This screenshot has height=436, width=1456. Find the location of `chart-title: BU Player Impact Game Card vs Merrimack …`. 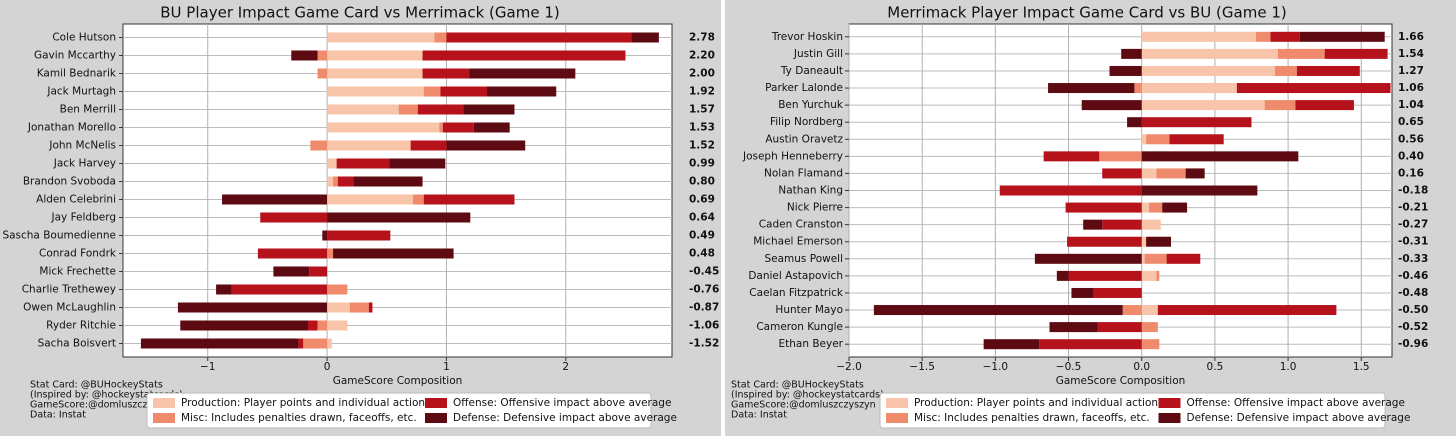

chart-title: BU Player Impact Game Card vs Merrimack … is located at coordinates (359, 13).